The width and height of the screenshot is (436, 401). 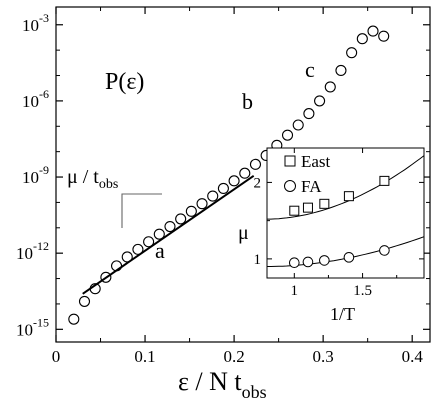 I want to click on inset-fit-curve-east, so click(x=346, y=187).